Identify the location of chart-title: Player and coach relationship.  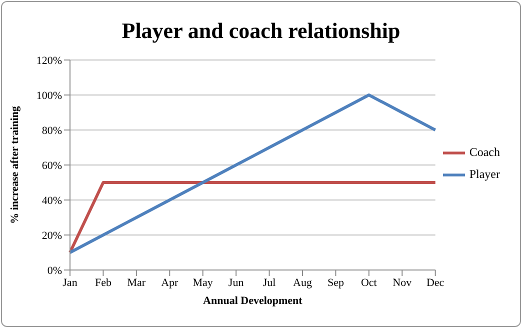
(261, 31).